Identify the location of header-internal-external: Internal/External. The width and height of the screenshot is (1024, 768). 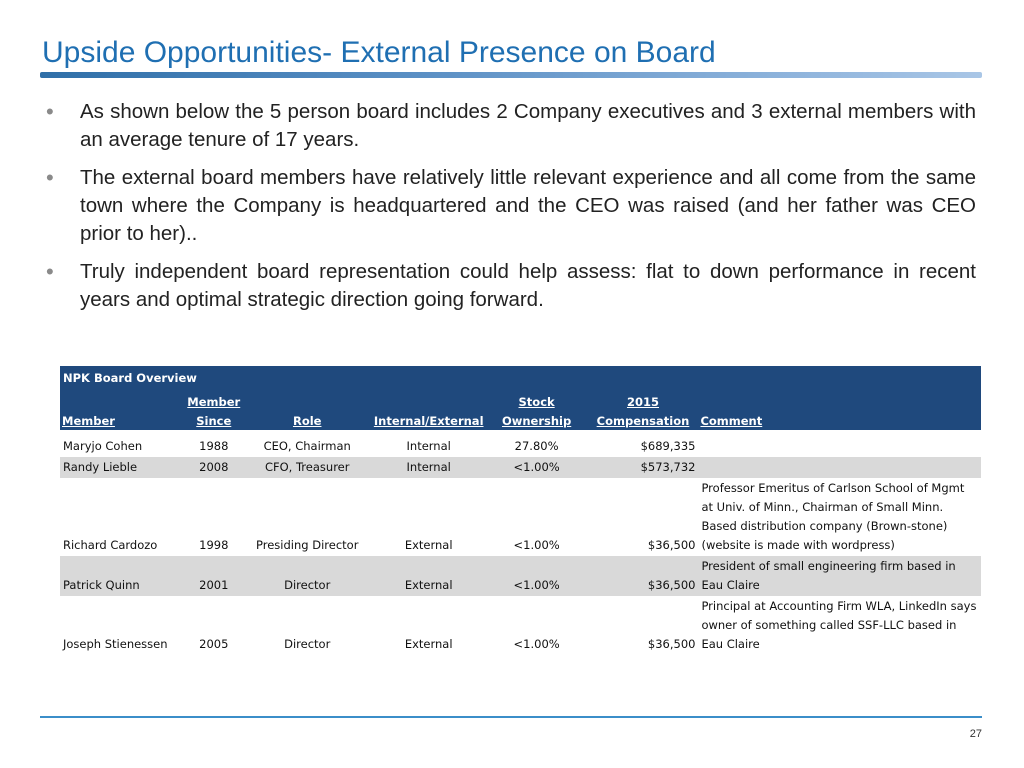
(428, 419).